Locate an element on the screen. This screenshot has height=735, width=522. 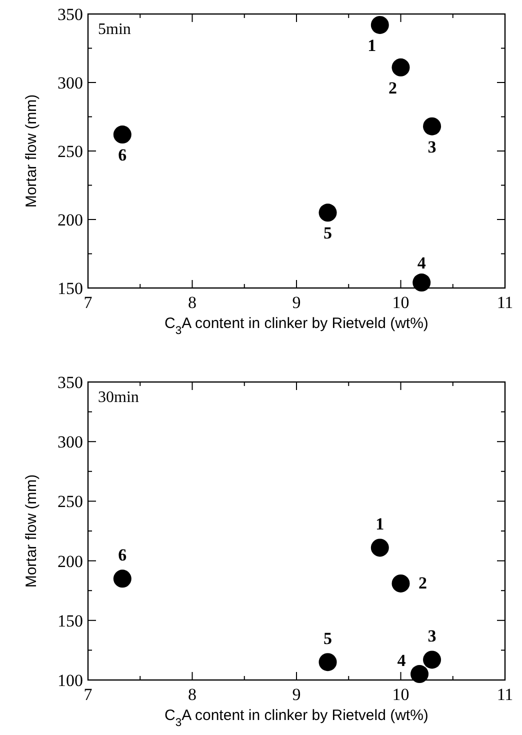
y-tick-label: 100 is located at coordinates (70, 680).